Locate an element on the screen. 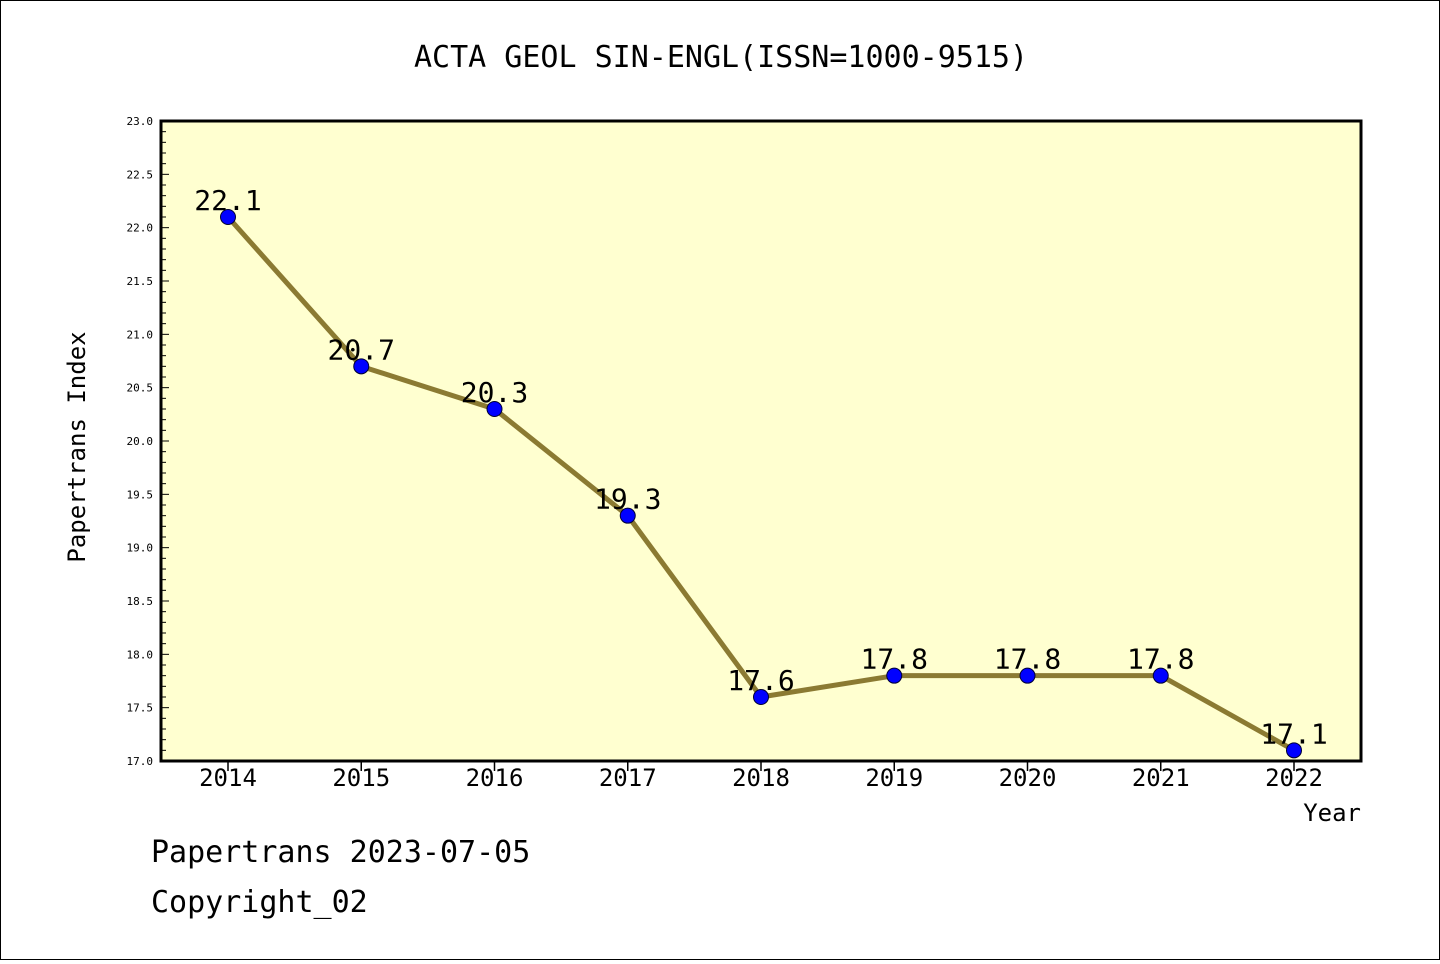 This screenshot has width=1440, height=964. x-tick-label: 2020 is located at coordinates (1028, 778).